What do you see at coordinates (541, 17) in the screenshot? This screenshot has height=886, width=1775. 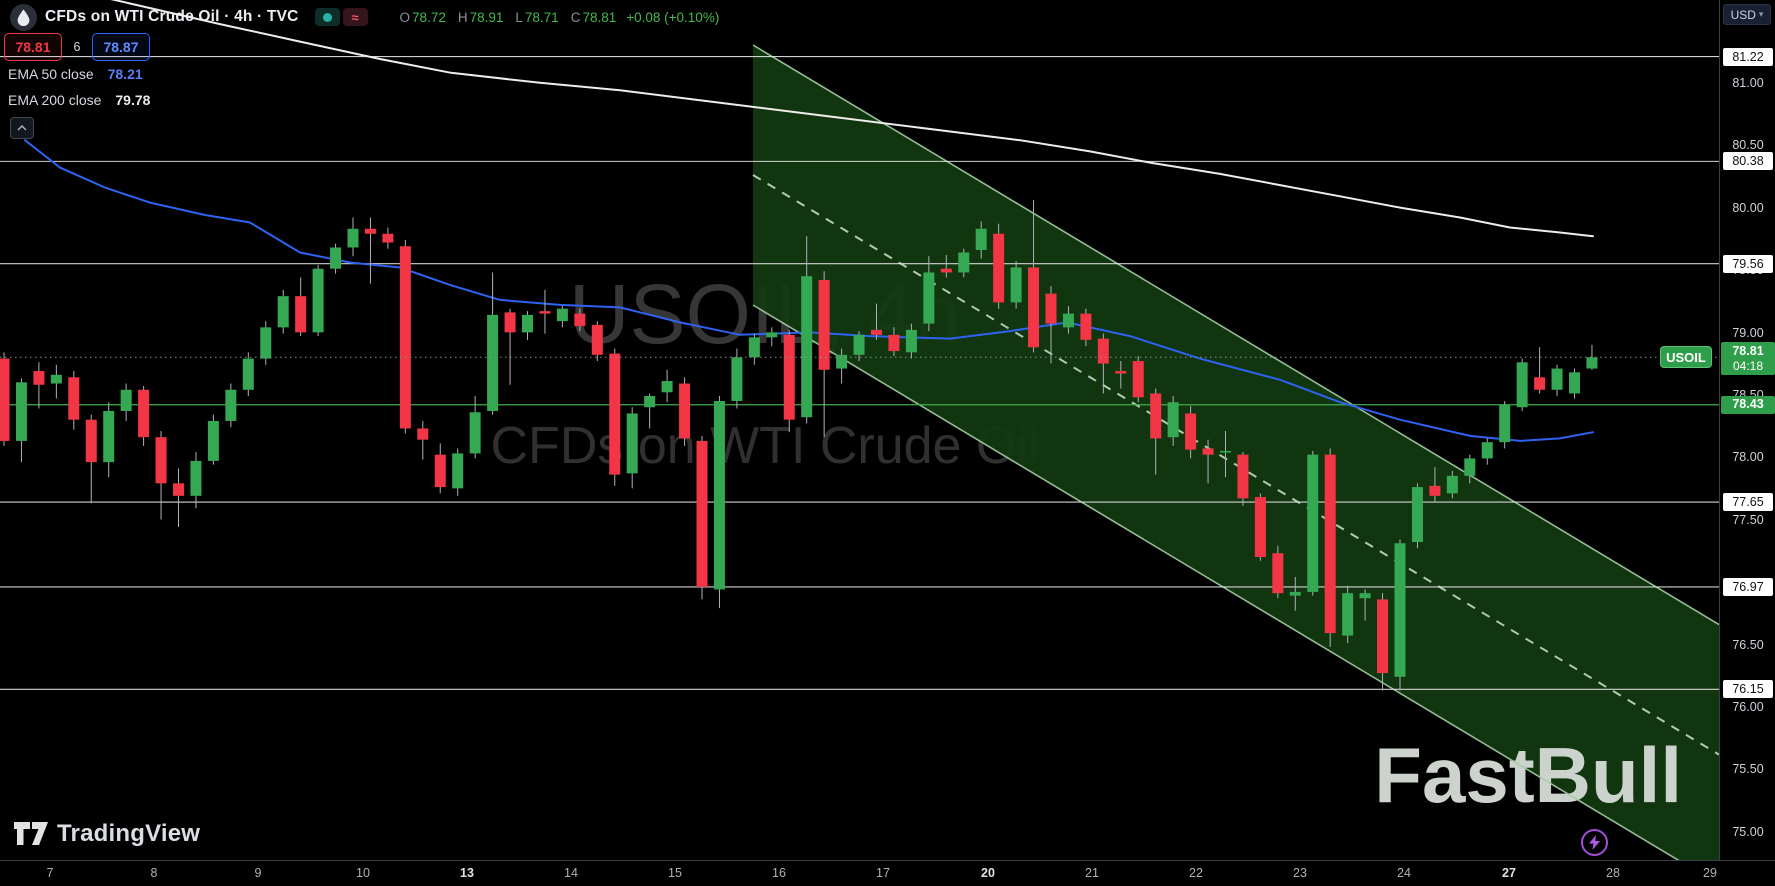 I see `low-value: 78.71` at bounding box center [541, 17].